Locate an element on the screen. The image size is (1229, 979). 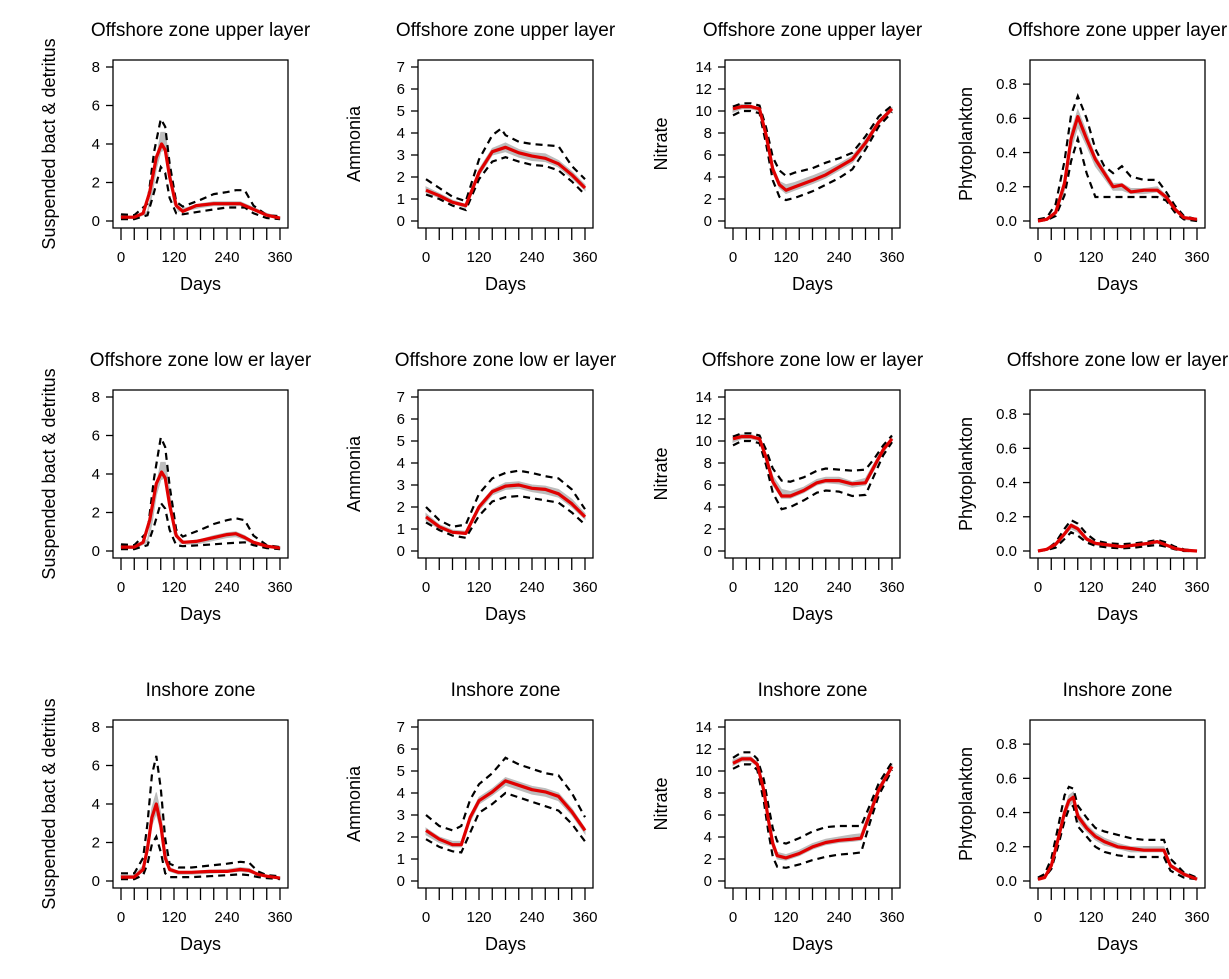
chart-4-title: Offshore zone upper layer is located at coordinates (1118, 30).